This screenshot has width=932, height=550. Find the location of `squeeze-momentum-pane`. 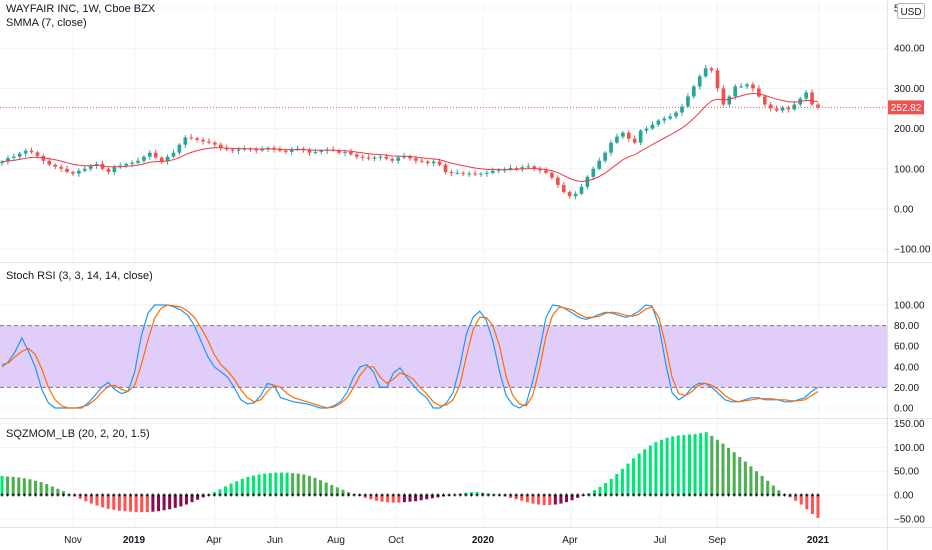

squeeze-momentum-pane is located at coordinates (410, 475).